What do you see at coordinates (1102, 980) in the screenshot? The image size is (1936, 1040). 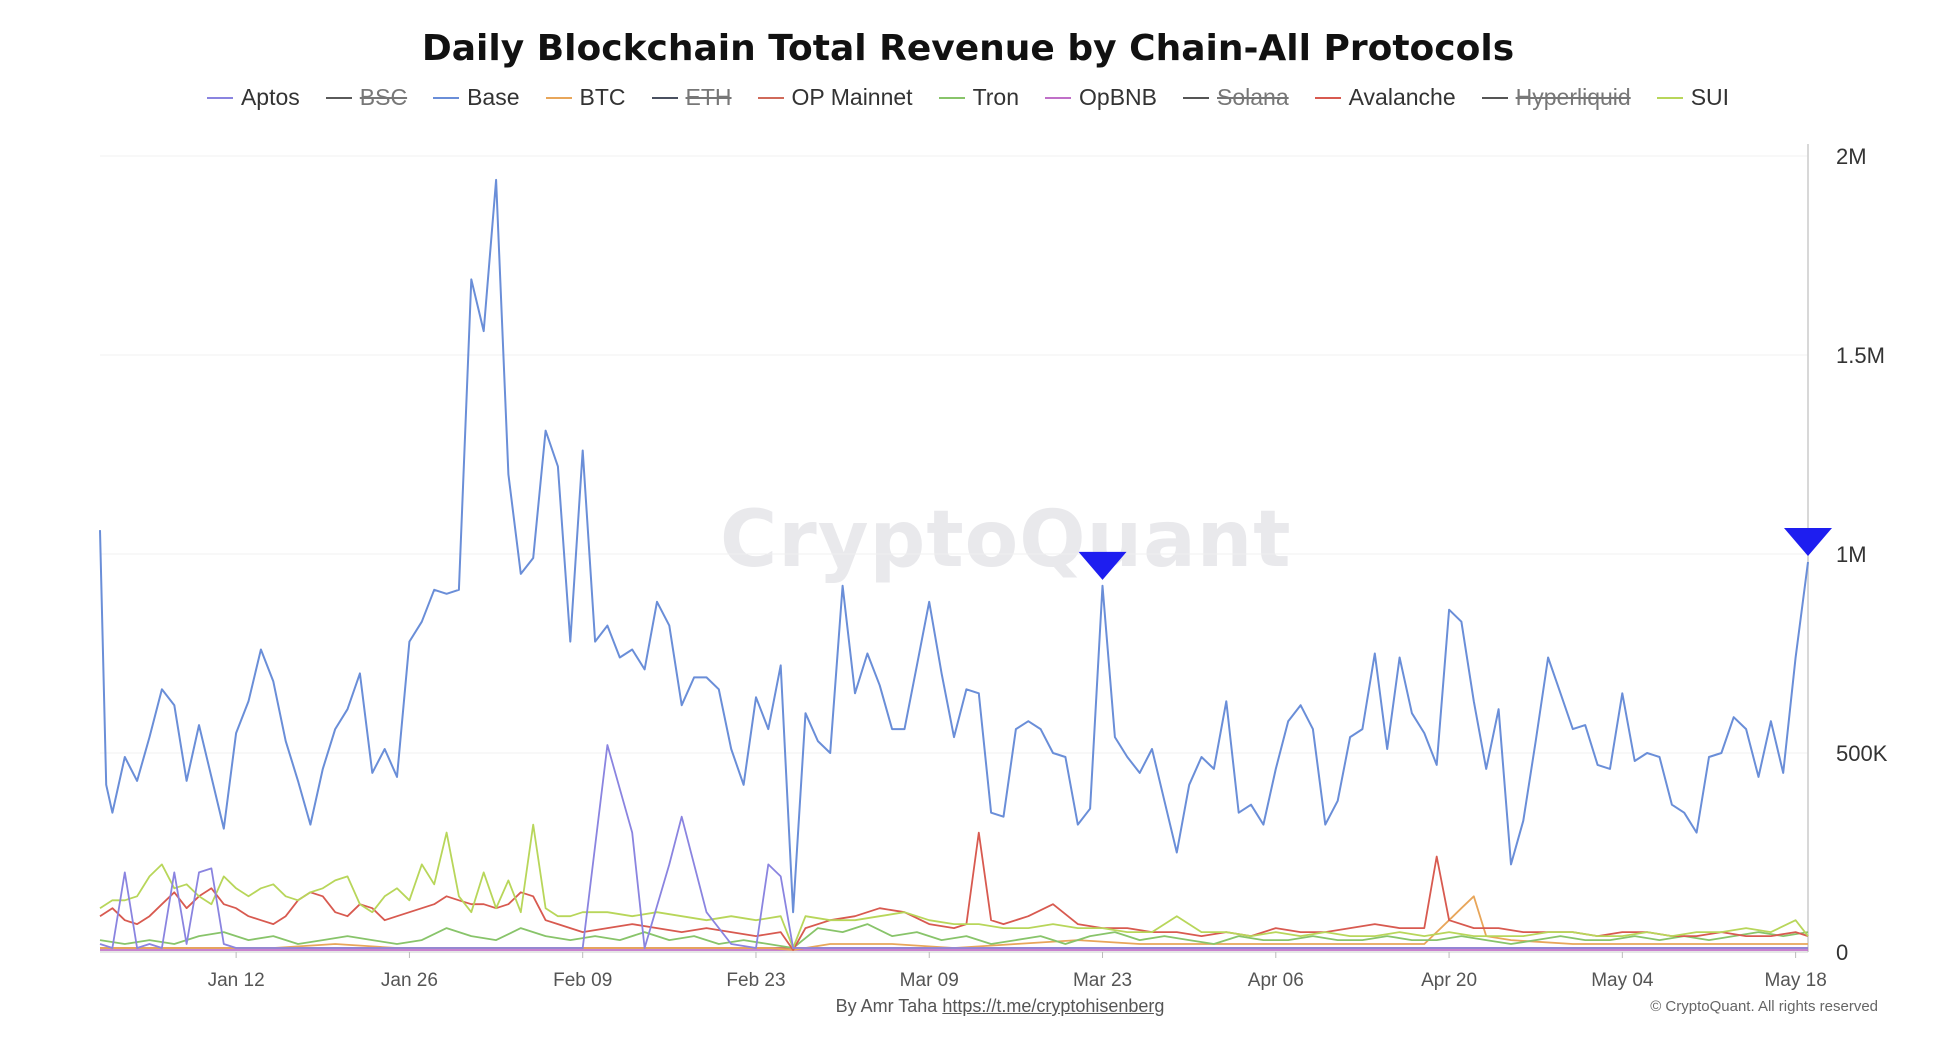 I see `x-tick-label: Mar 23` at bounding box center [1102, 980].